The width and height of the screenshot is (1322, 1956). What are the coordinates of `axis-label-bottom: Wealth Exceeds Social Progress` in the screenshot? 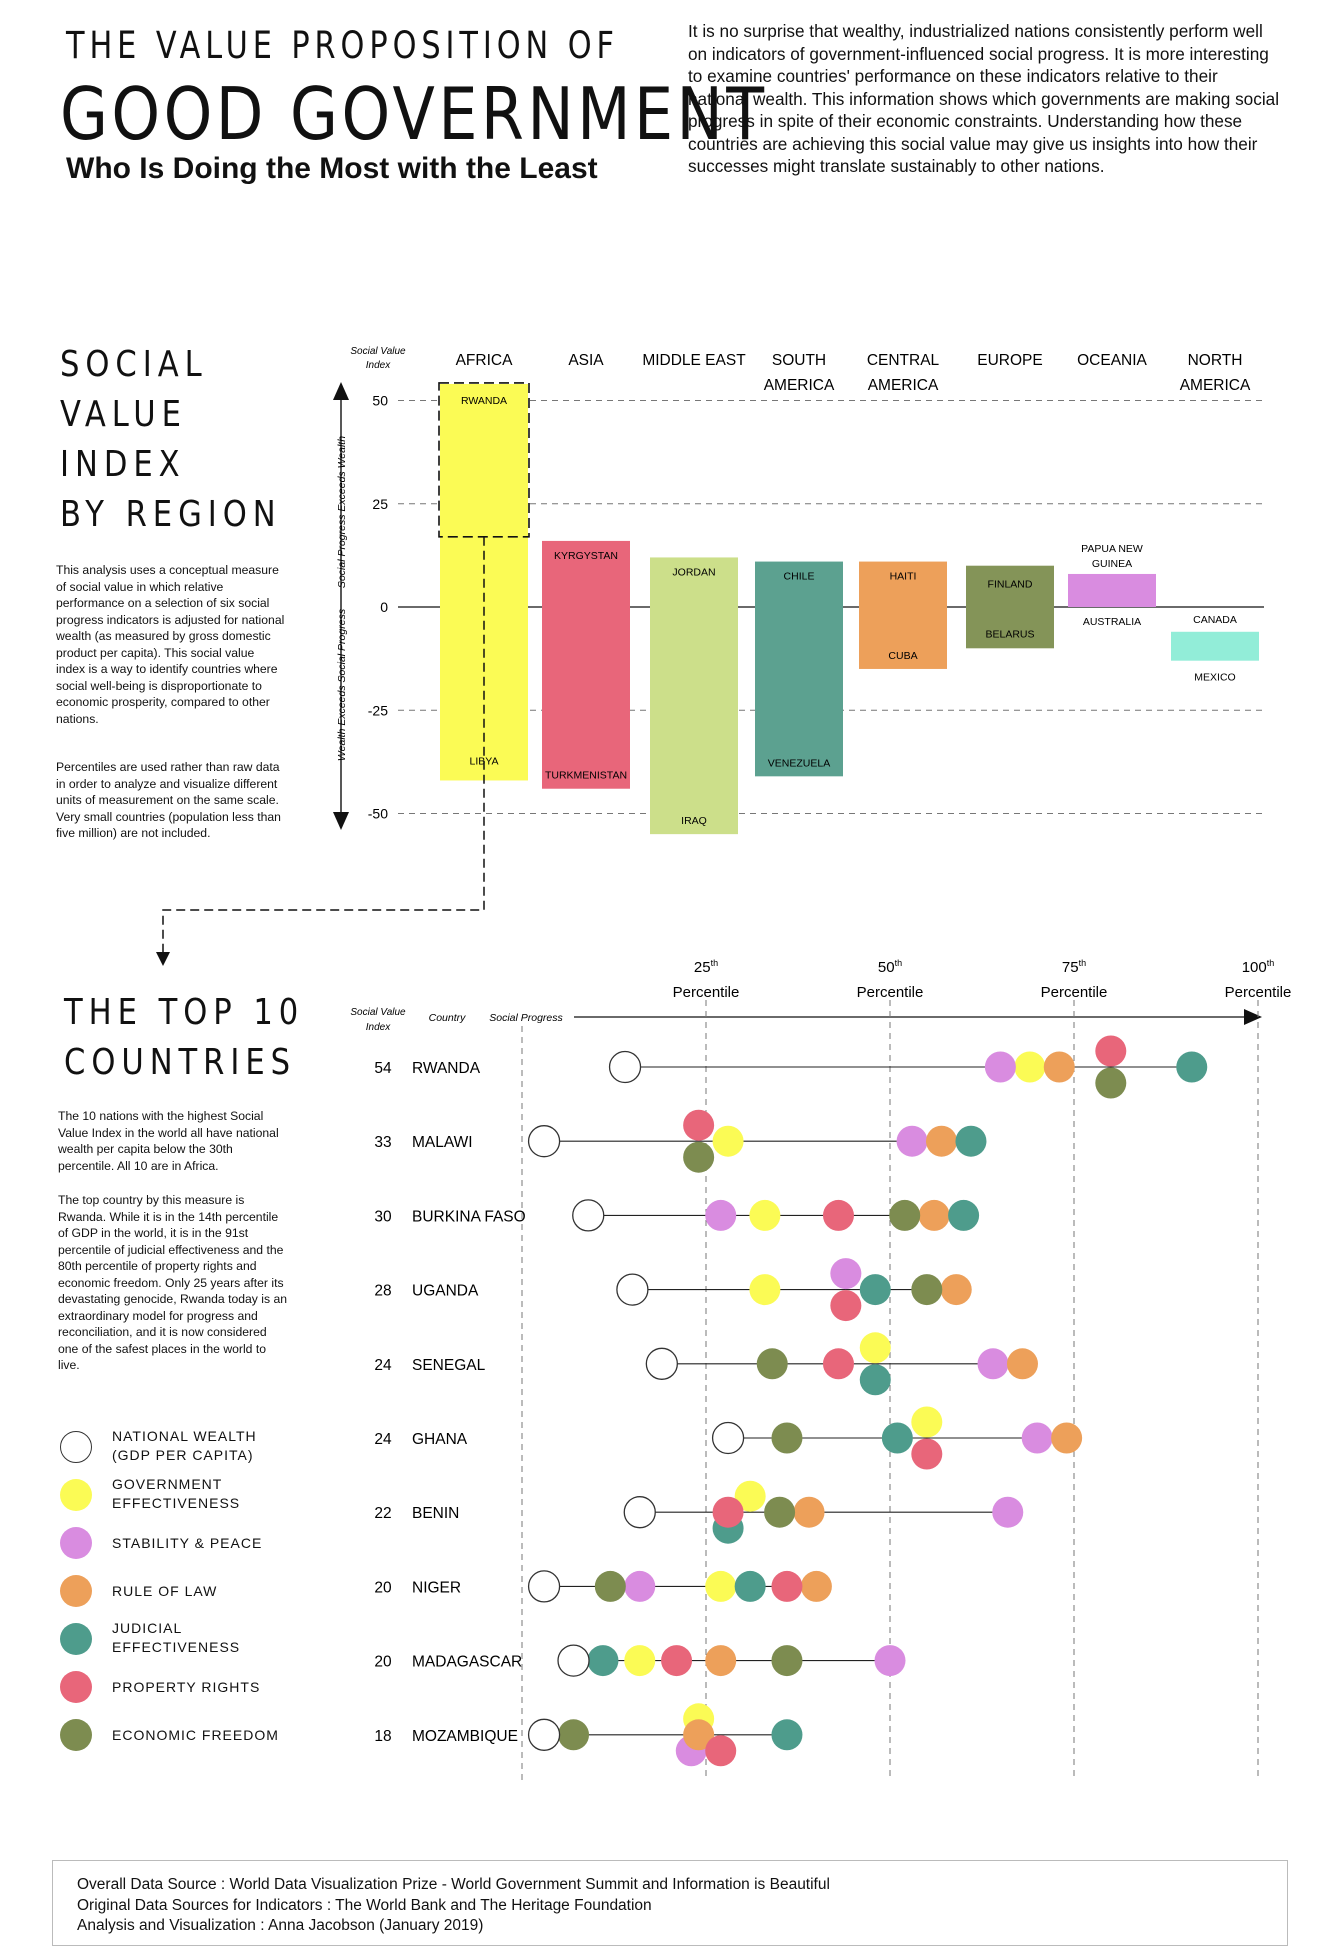 It's located at (342, 684).